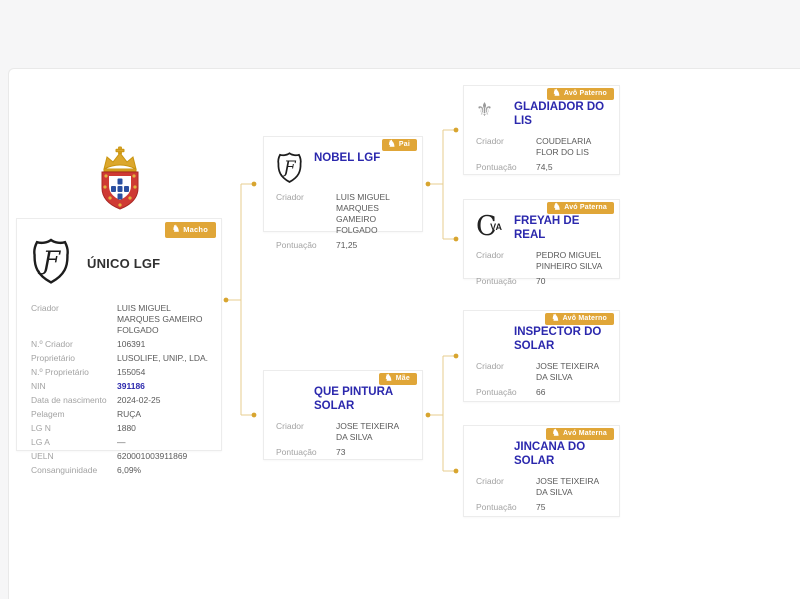 This screenshot has height=599, width=800. Describe the element at coordinates (195, 229) in the screenshot. I see `sex-badge-label: Macho` at that location.